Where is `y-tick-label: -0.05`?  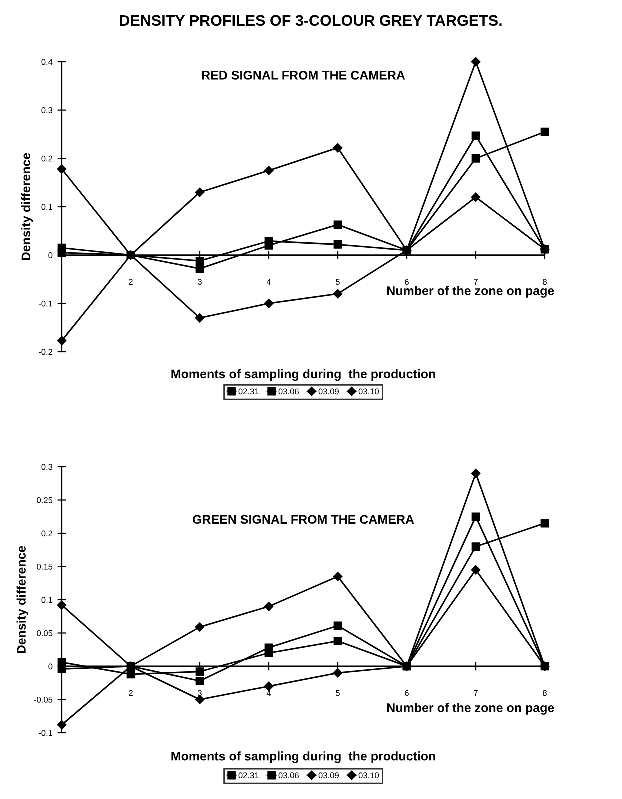 y-tick-label: -0.05 is located at coordinates (43, 699).